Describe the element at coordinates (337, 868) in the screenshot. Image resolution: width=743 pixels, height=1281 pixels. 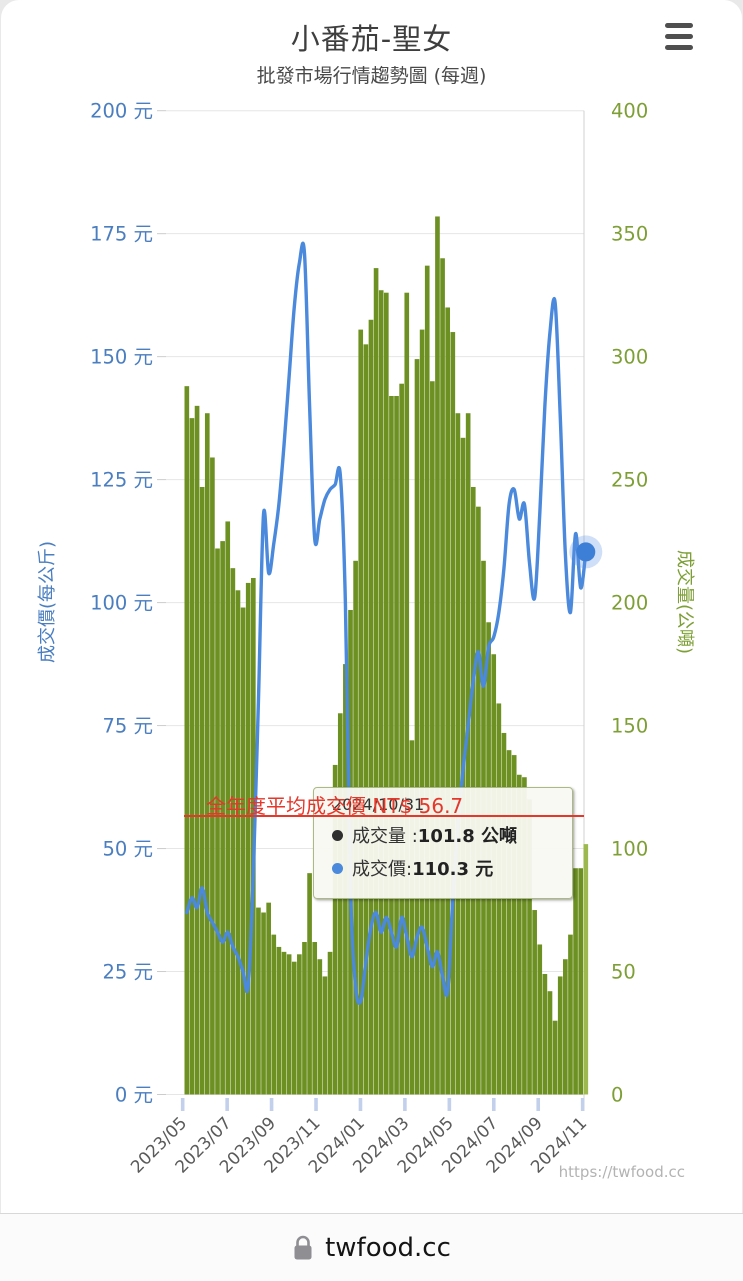
I see `price-dot-icon` at that location.